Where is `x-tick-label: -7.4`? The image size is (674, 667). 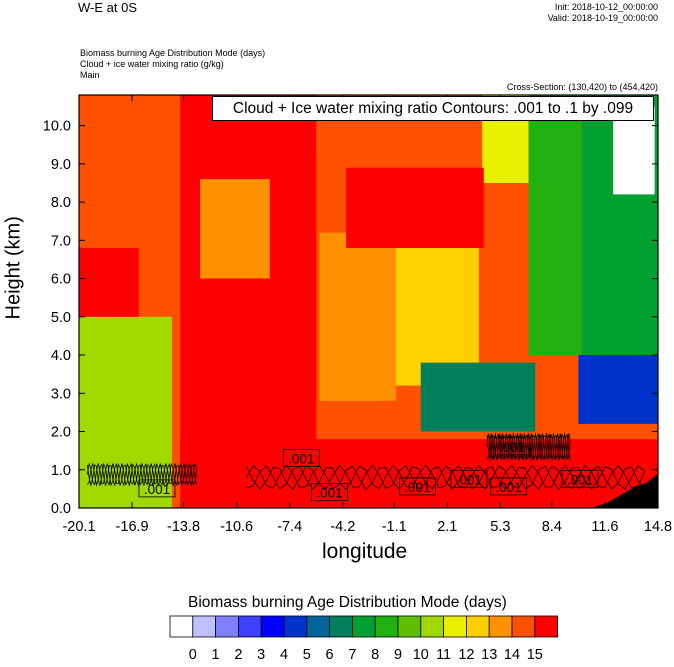 x-tick-label: -7.4 is located at coordinates (289, 527).